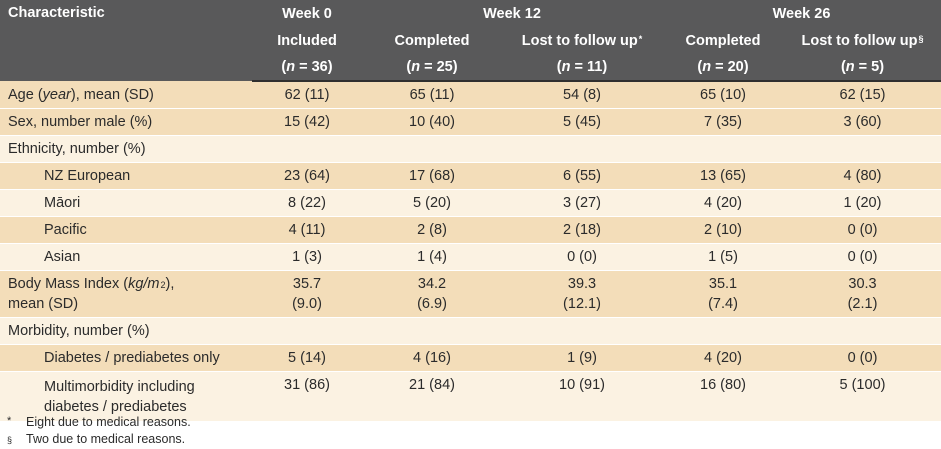 The image size is (941, 449). What do you see at coordinates (582, 294) in the screenshot?
I see `table-cell: 39.3 (12.1)` at bounding box center [582, 294].